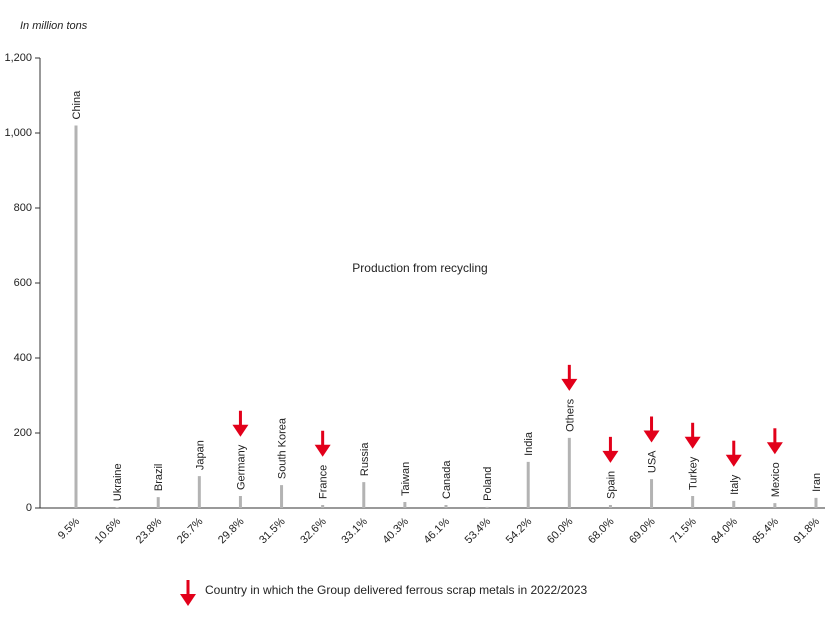 Image resolution: width=831 pixels, height=626 pixels. What do you see at coordinates (653, 461) in the screenshot?
I see `category-label: USA` at bounding box center [653, 461].